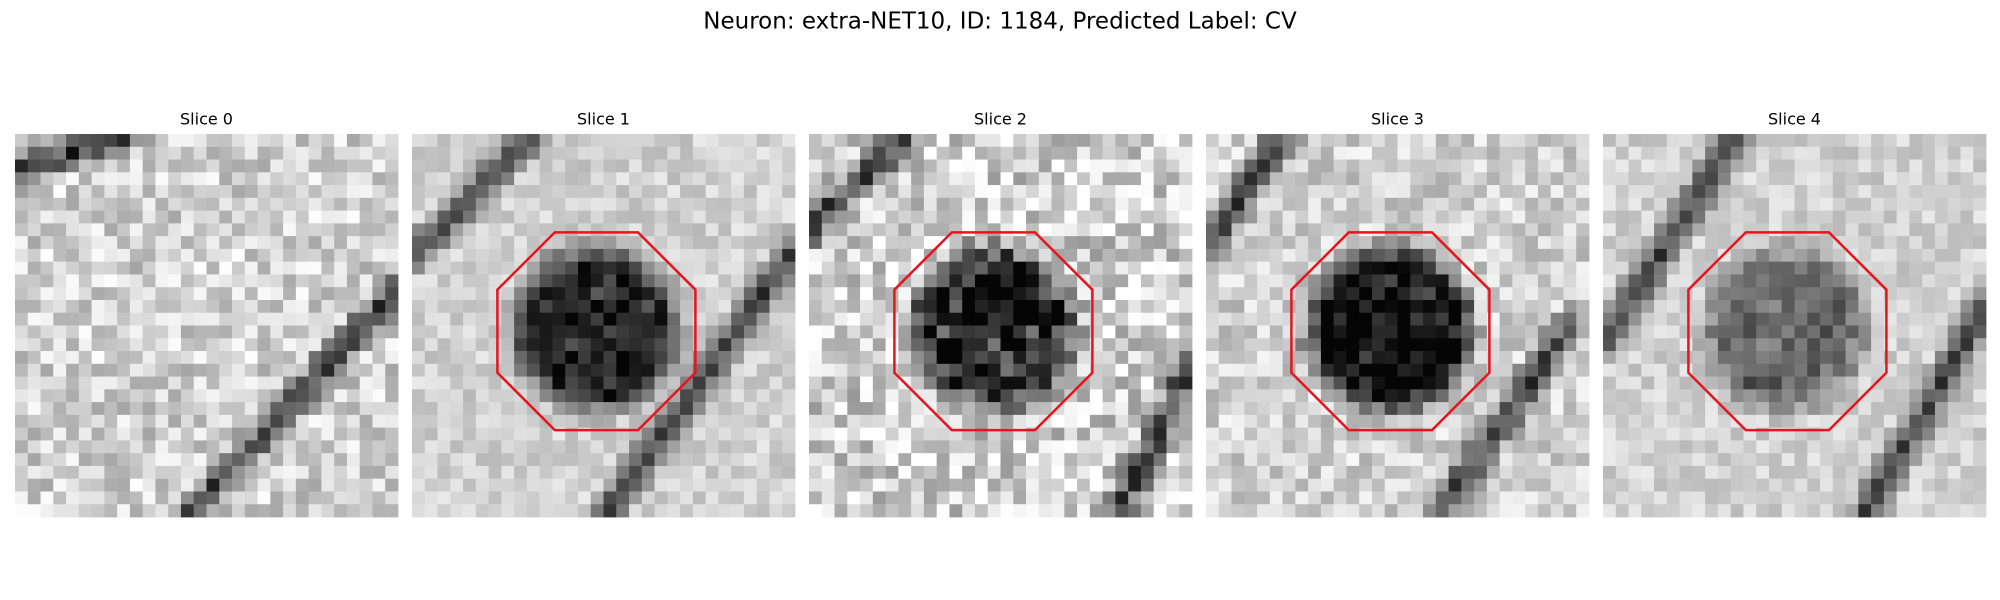 The height and width of the screenshot is (600, 2000). Describe the element at coordinates (993, 331) in the screenshot. I see `roi-outline` at that location.